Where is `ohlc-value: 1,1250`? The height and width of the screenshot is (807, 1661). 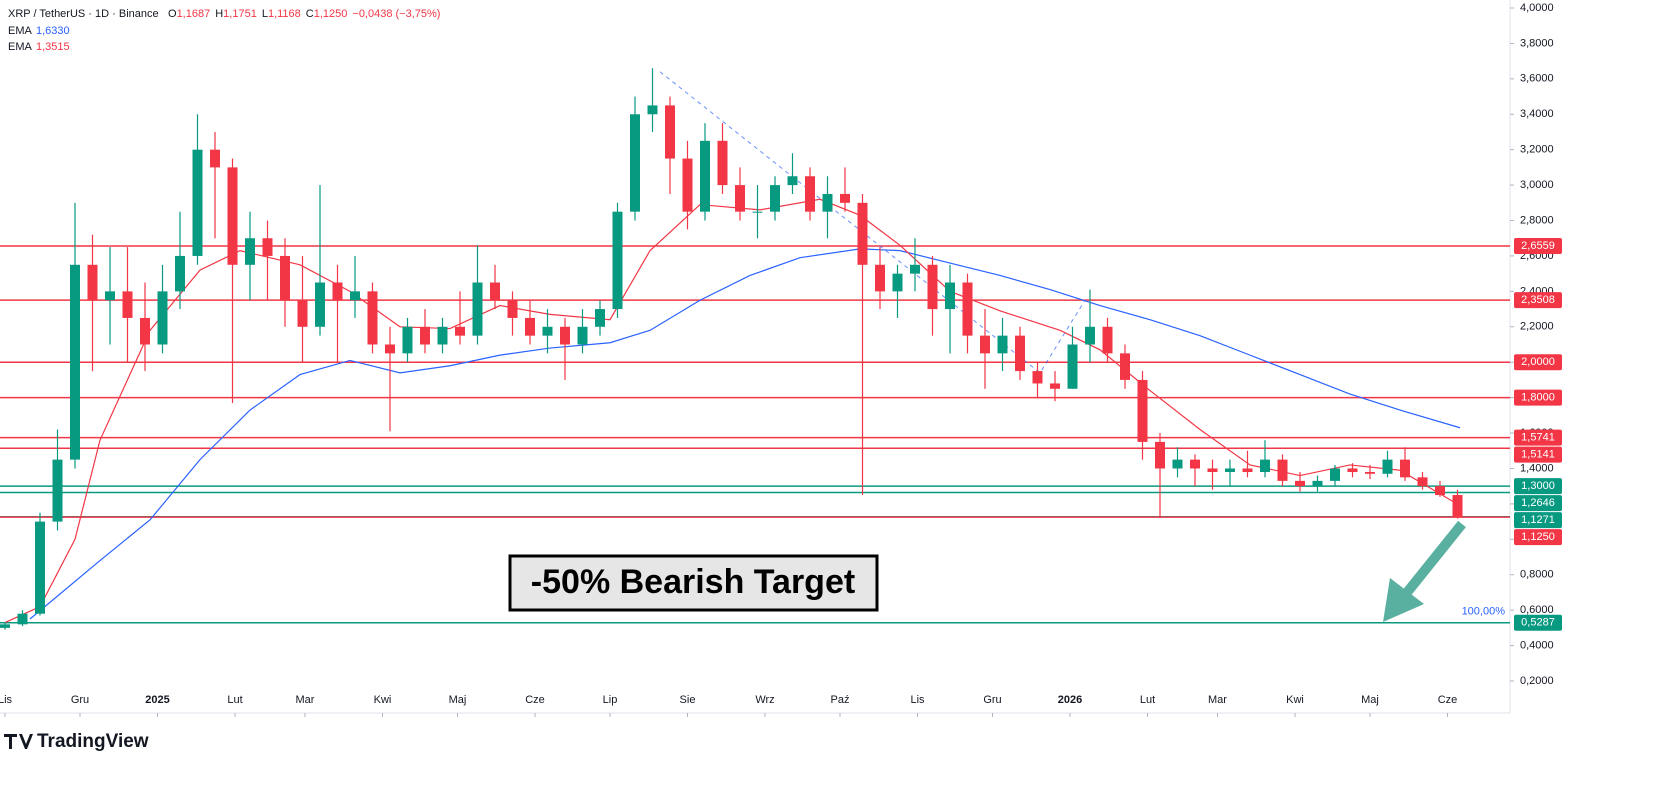
ohlc-value: 1,1250 is located at coordinates (331, 14).